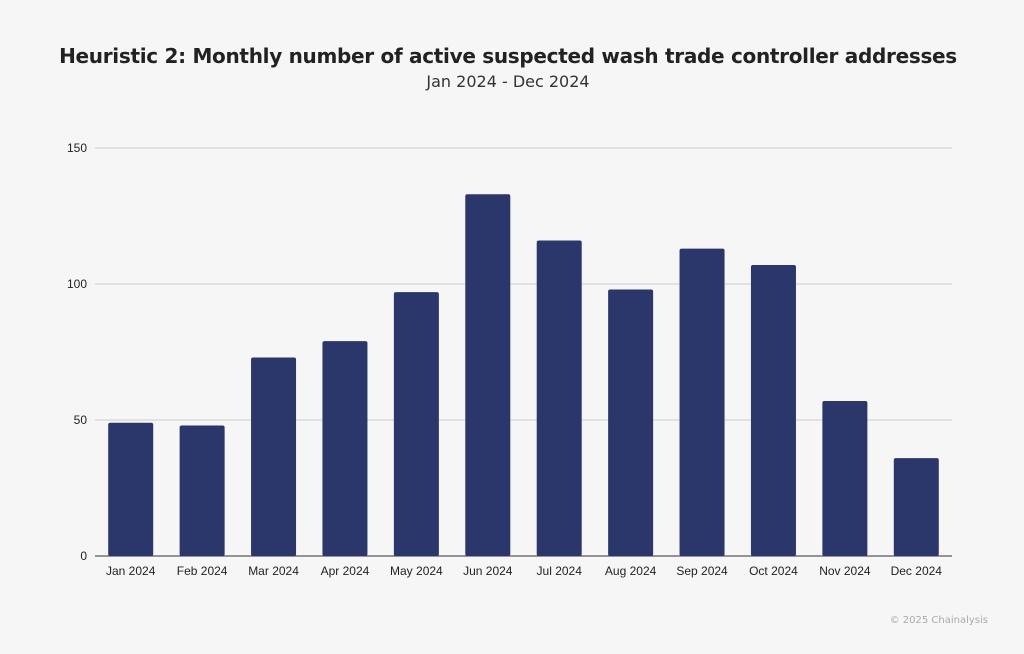 The image size is (1024, 654). What do you see at coordinates (83, 556) in the screenshot?
I see `y-tick-label: 0` at bounding box center [83, 556].